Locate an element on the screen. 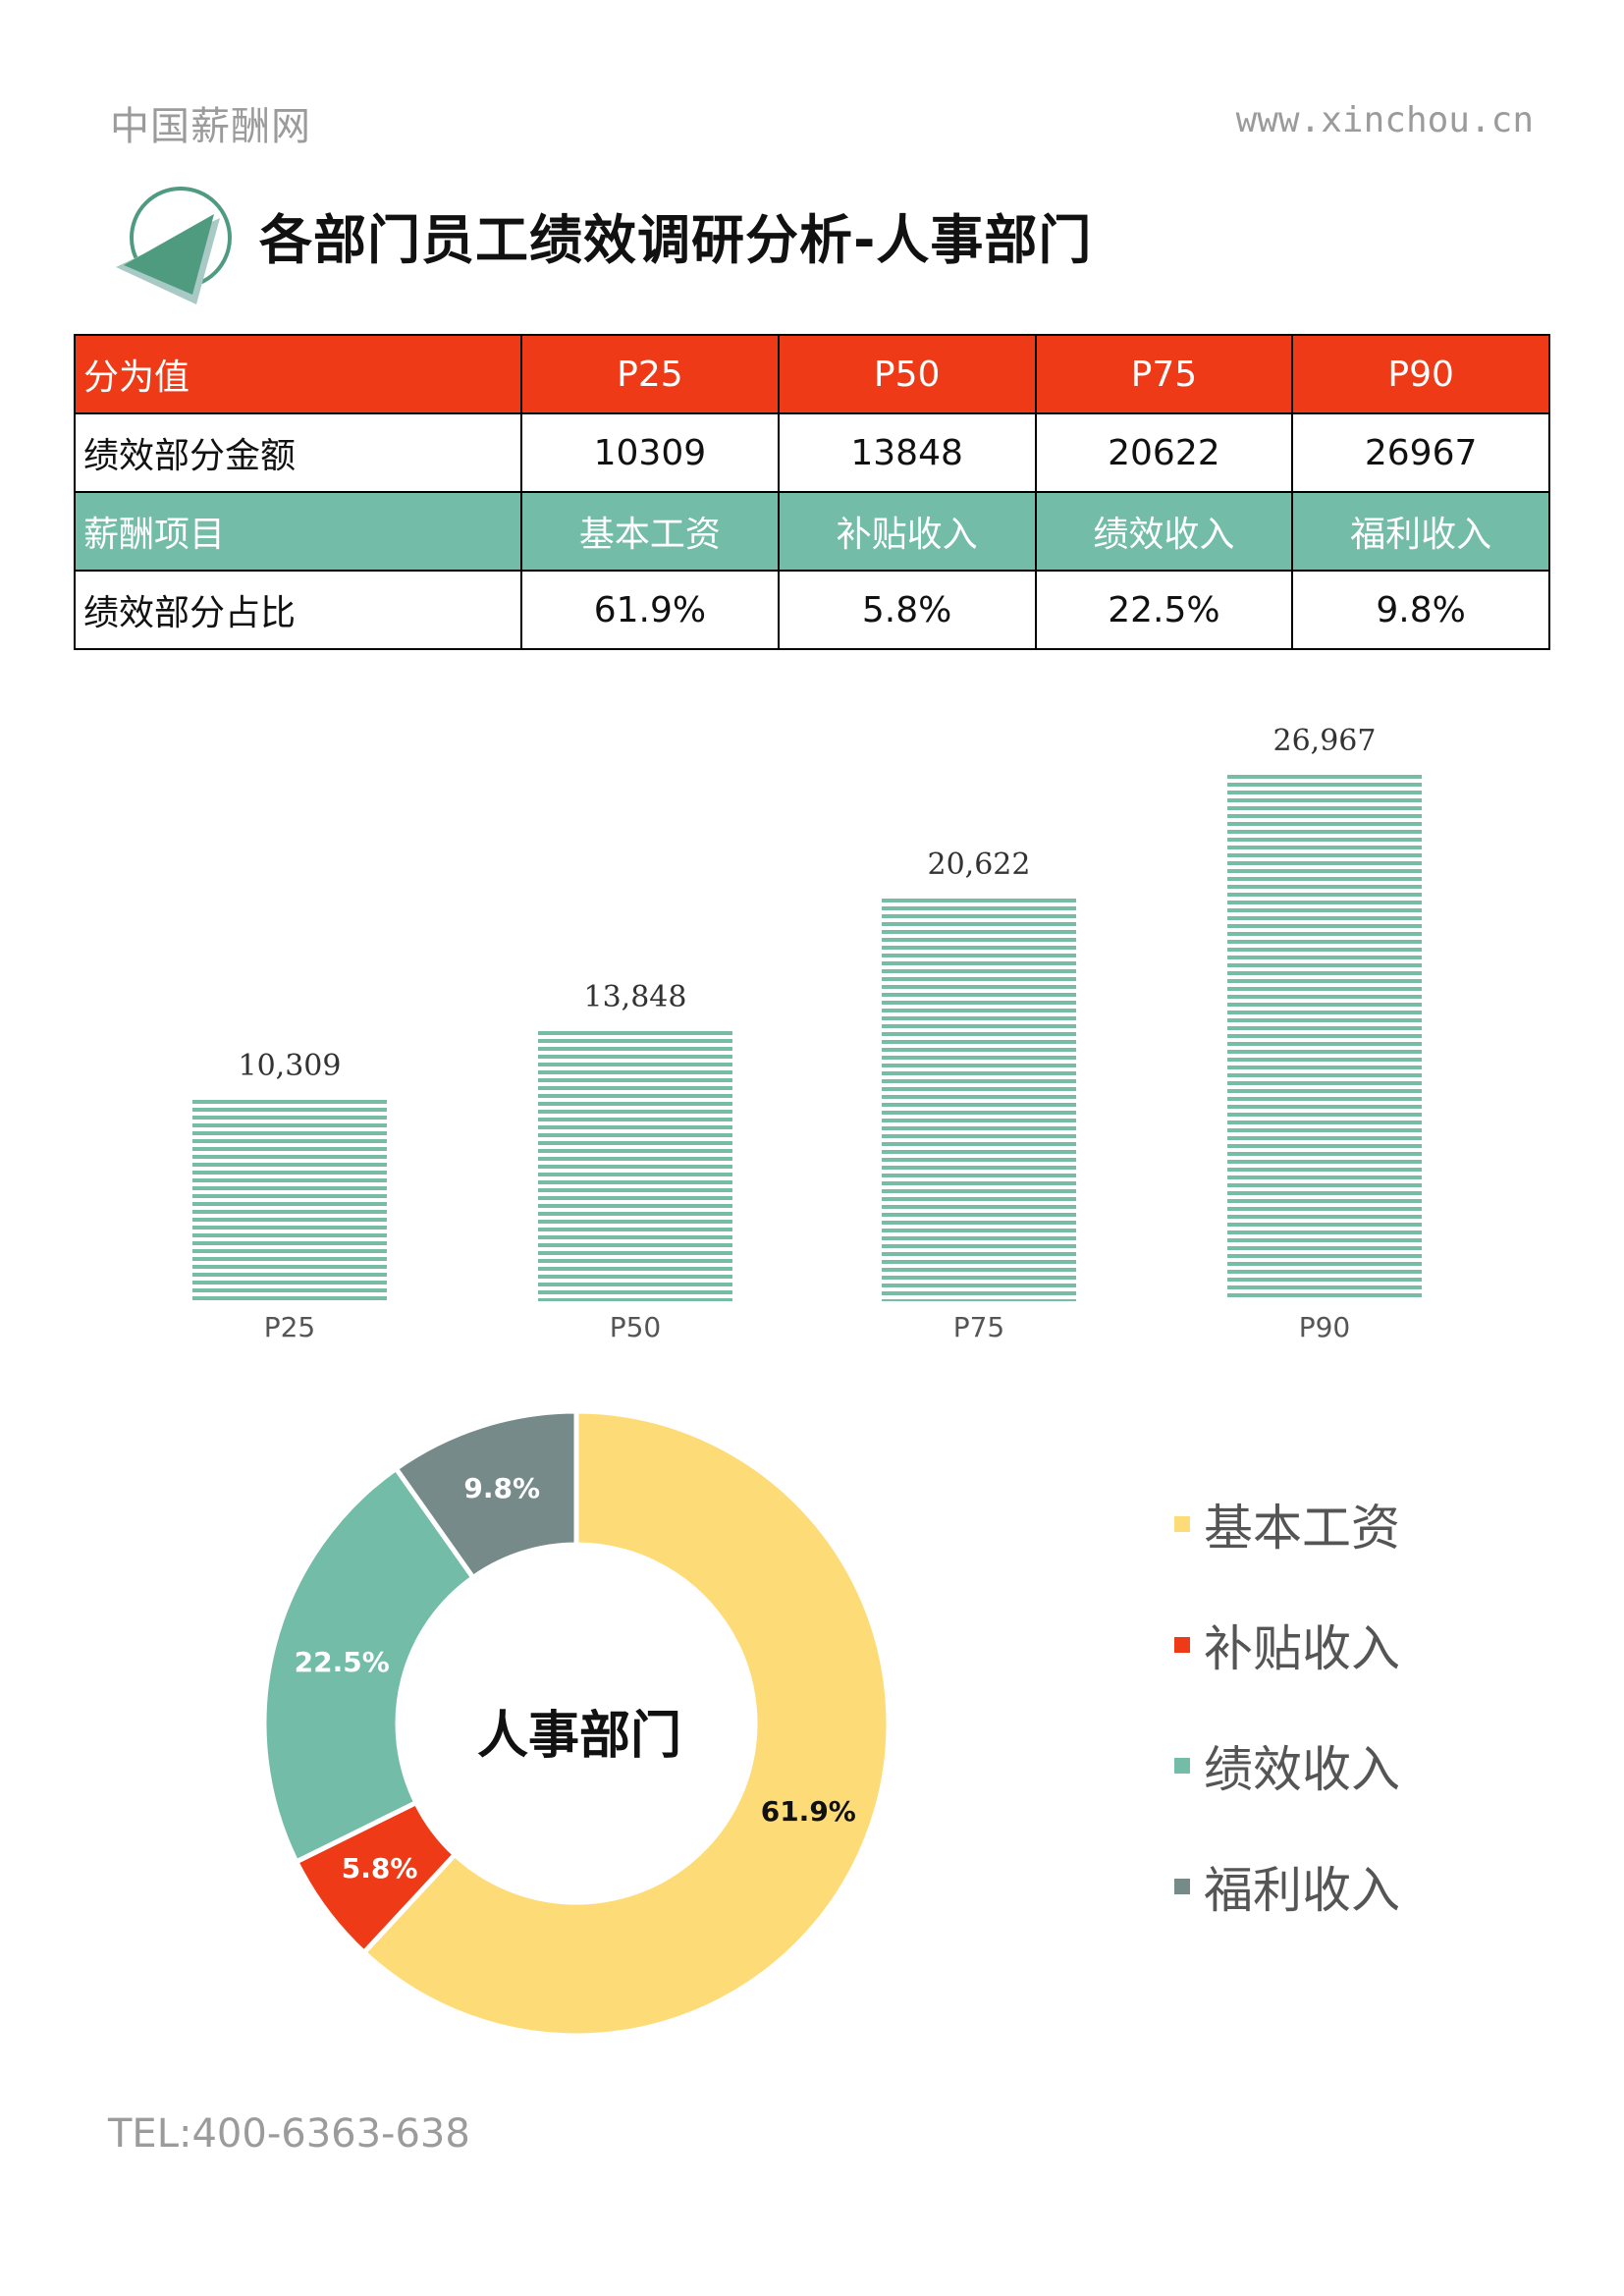 The width and height of the screenshot is (1624, 2296). website-url: www.xinchou.cn is located at coordinates (1384, 120).